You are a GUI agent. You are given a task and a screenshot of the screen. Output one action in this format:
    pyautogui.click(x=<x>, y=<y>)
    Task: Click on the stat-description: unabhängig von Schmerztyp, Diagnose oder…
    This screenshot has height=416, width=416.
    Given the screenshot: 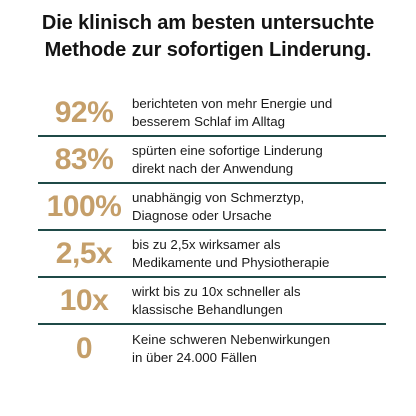 What is the action you would take?
    pyautogui.click(x=218, y=206)
    